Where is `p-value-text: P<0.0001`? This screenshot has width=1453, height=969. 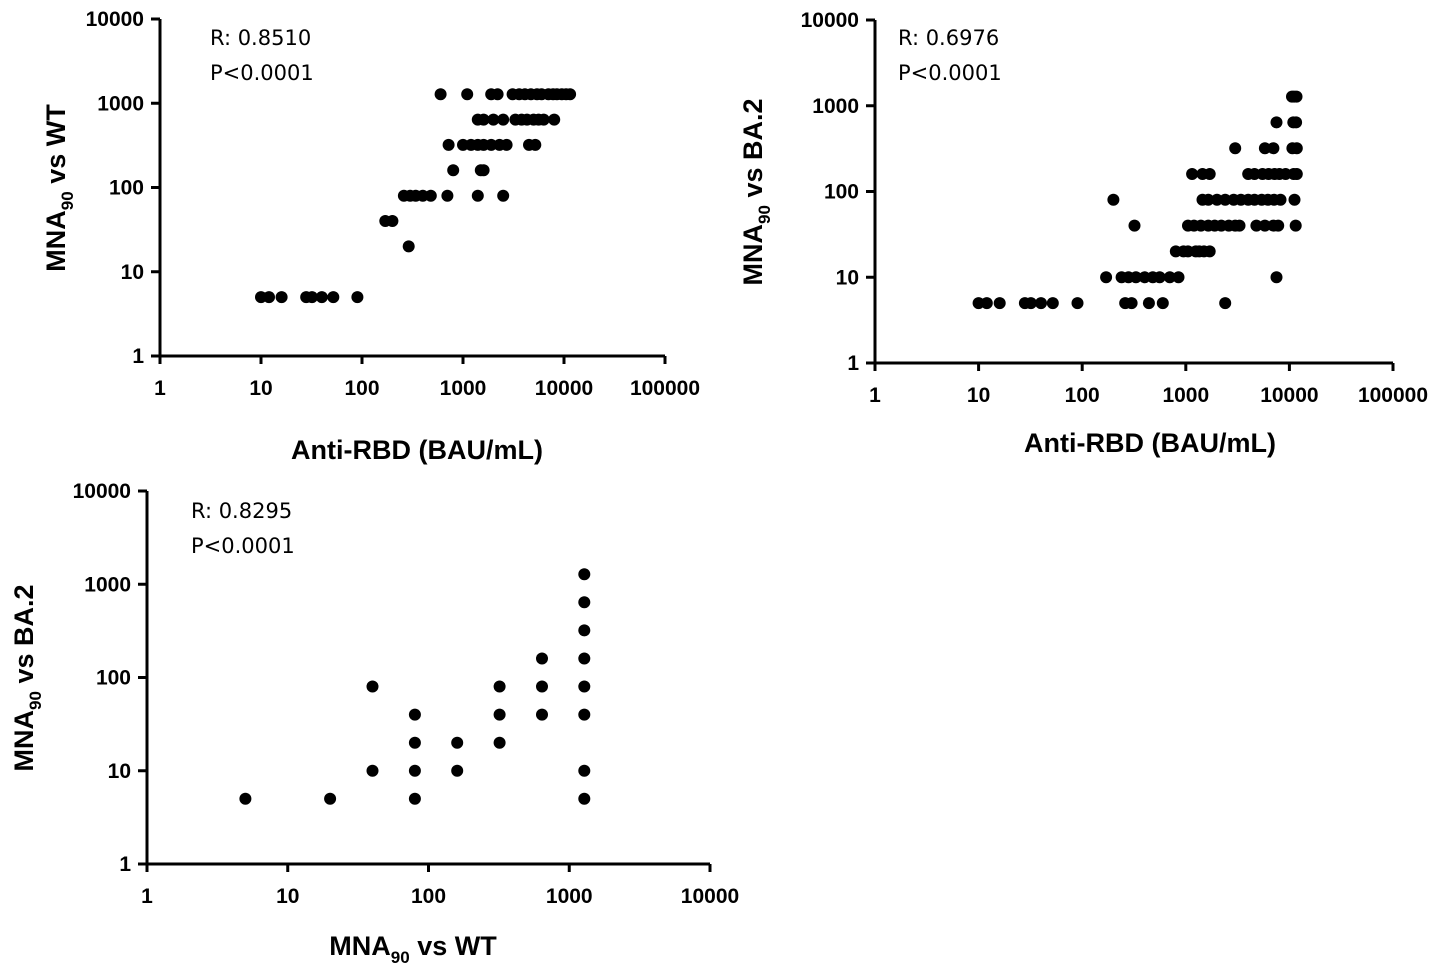 p-value-text: P<0.0001 is located at coordinates (243, 546).